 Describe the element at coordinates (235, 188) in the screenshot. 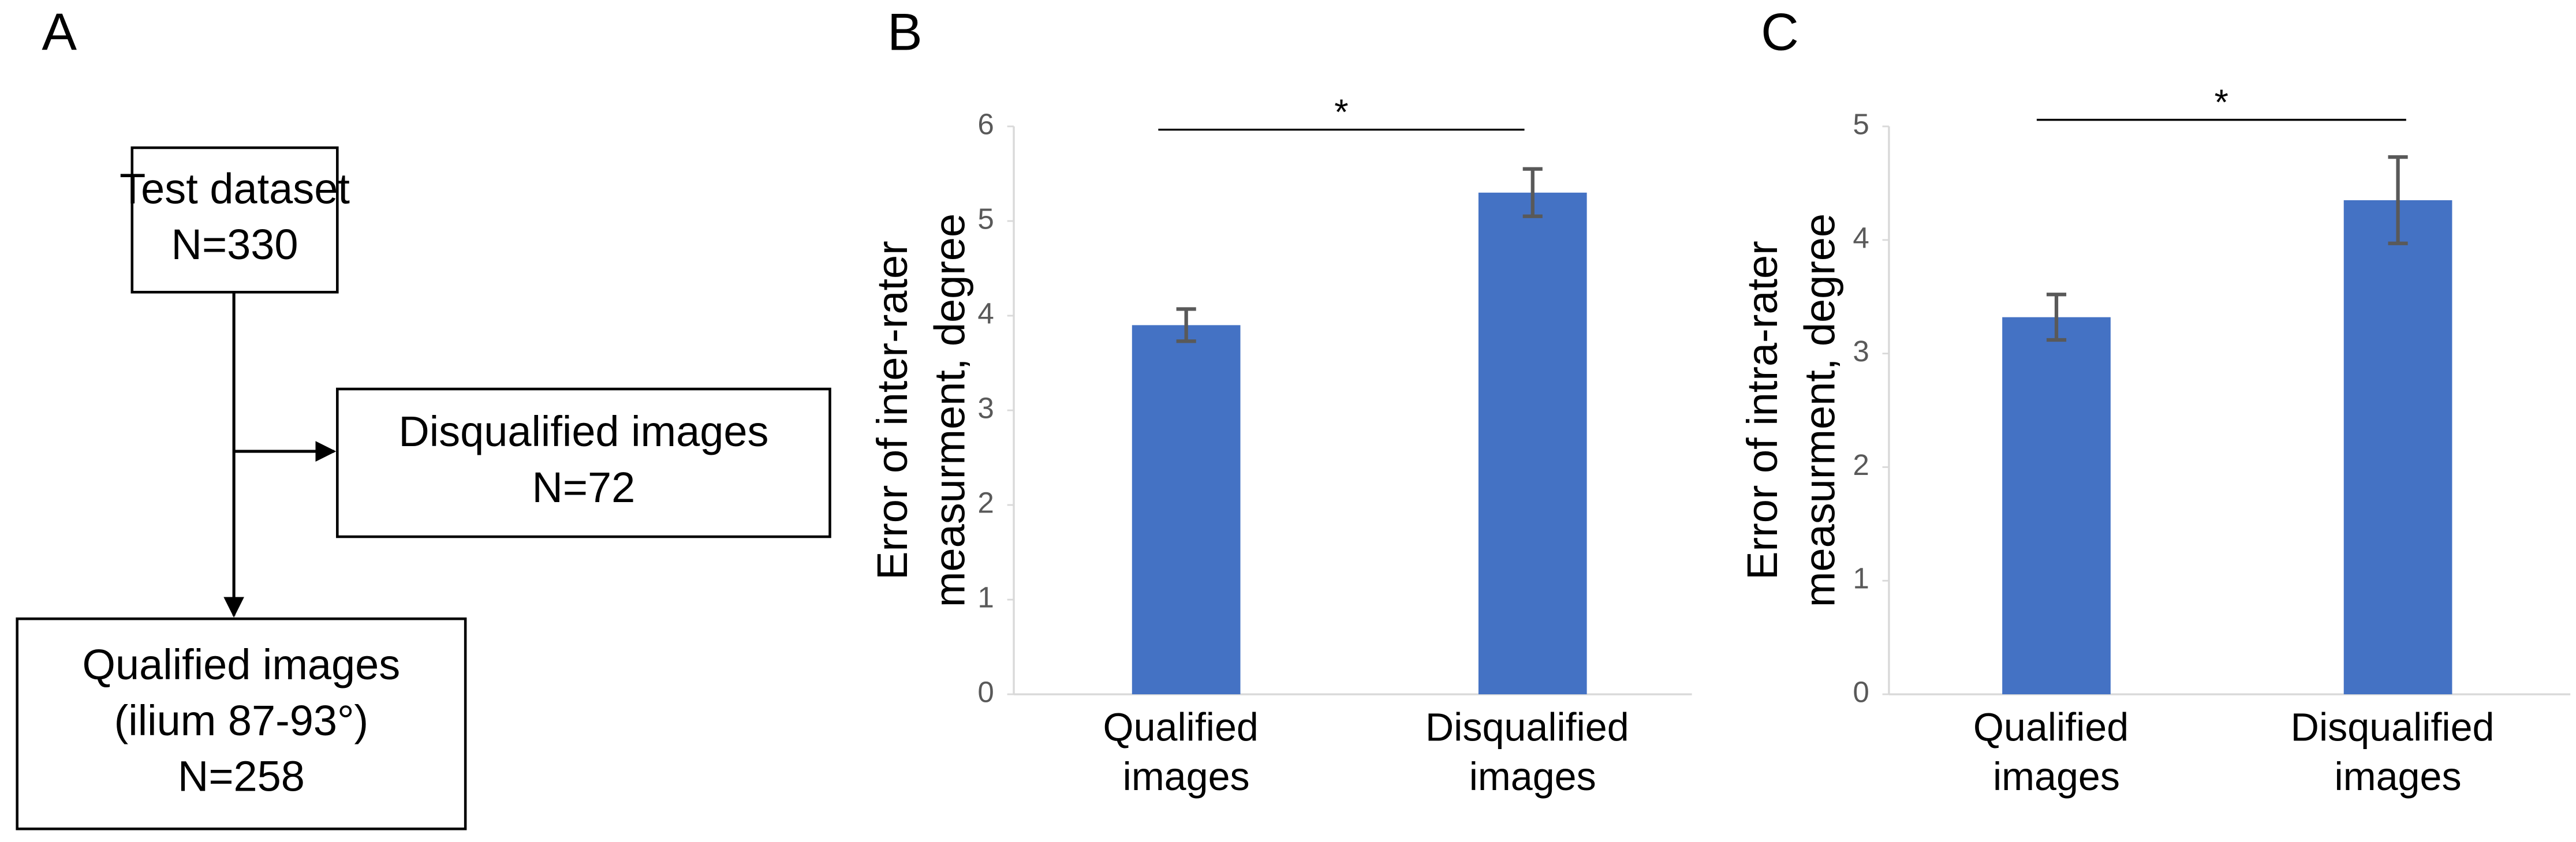

I see `node-text: Test dataset` at that location.